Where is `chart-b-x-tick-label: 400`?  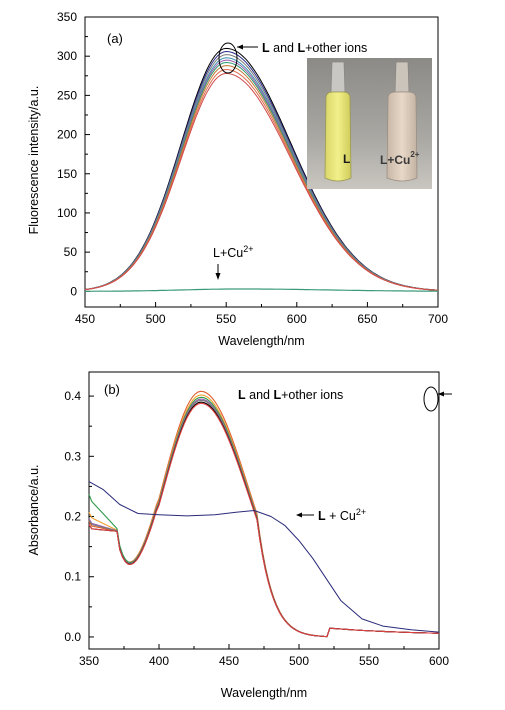
chart-b-x-tick-label: 400 is located at coordinates (159, 661).